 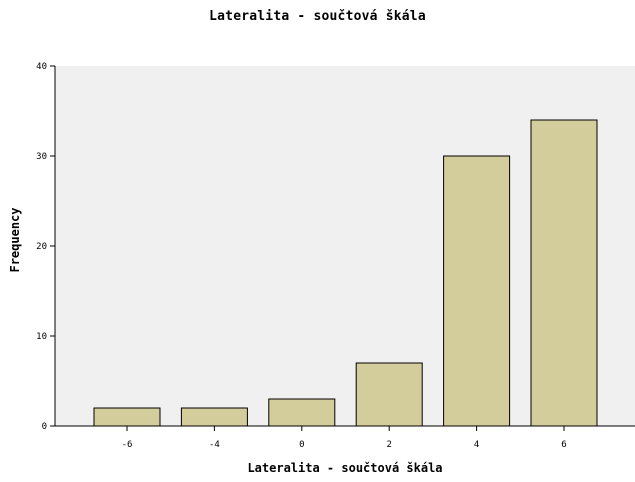 I want to click on y-tick-label: 30, so click(x=41, y=157).